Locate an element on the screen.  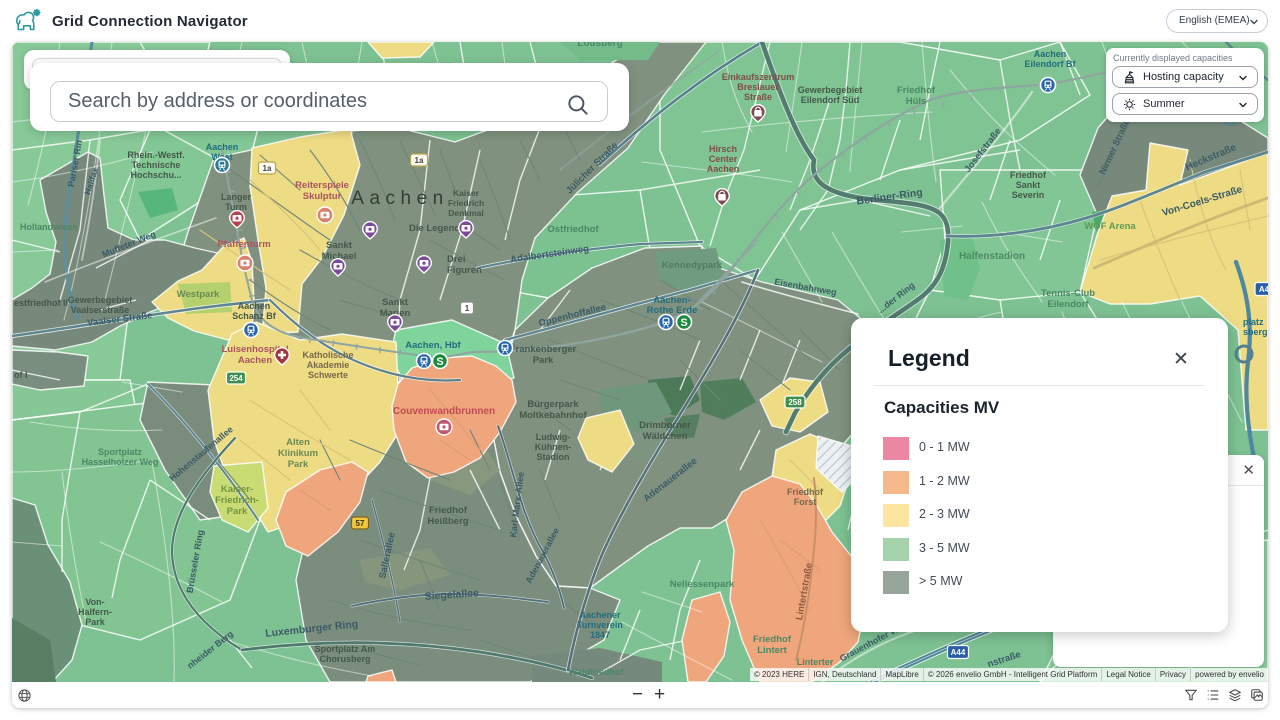
svg-text: Katholische is located at coordinates (327, 355).